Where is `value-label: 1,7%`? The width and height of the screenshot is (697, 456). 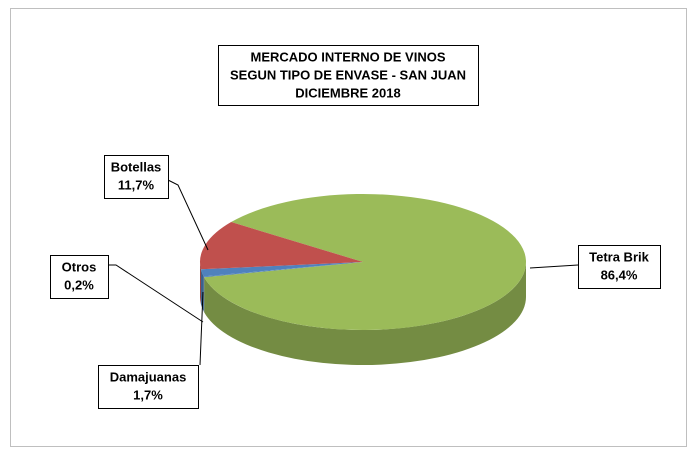
value-label: 1,7% is located at coordinates (148, 394).